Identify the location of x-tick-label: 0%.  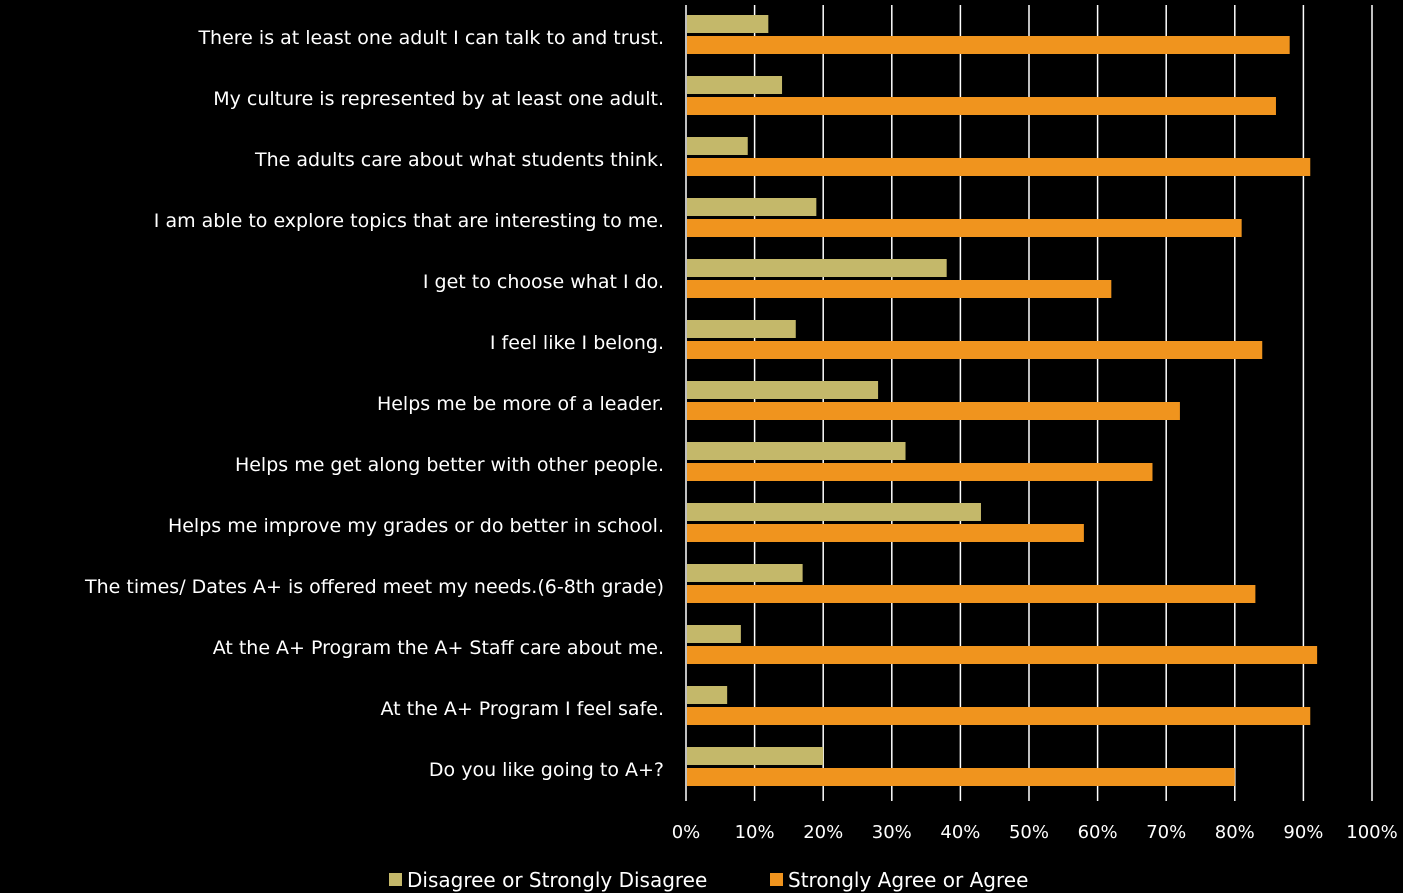
(686, 832).